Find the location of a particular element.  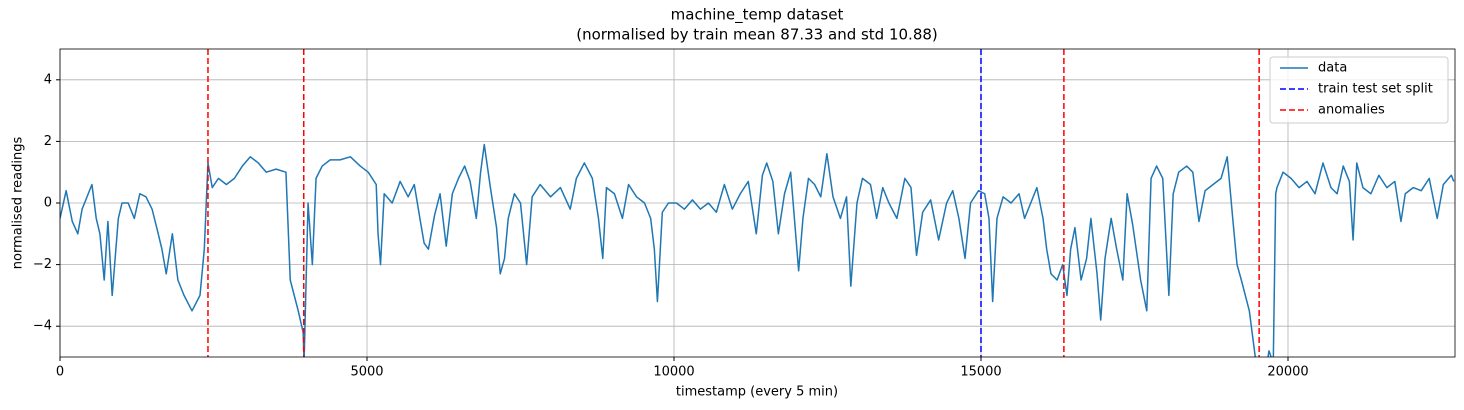

legend-label: anomalies is located at coordinates (1351, 110).